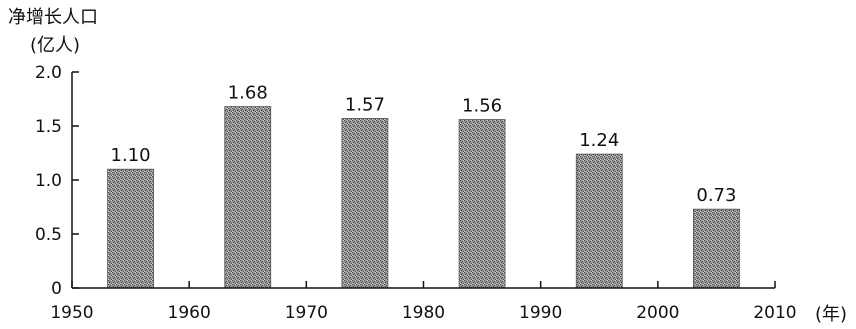 The width and height of the screenshot is (856, 329). What do you see at coordinates (716, 195) in the screenshot?
I see `bar-value-label: 0.73` at bounding box center [716, 195].